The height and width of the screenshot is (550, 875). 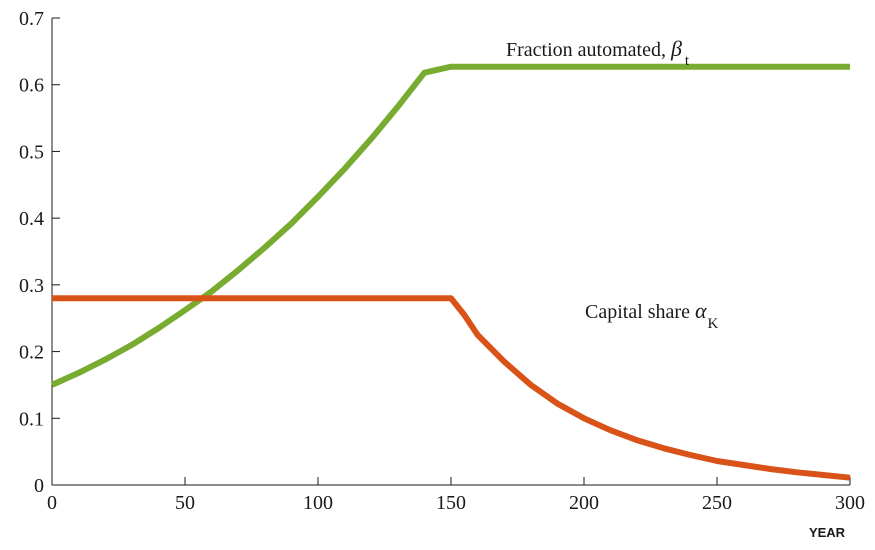 What do you see at coordinates (451, 503) in the screenshot?
I see `x-tick-label: 150` at bounding box center [451, 503].